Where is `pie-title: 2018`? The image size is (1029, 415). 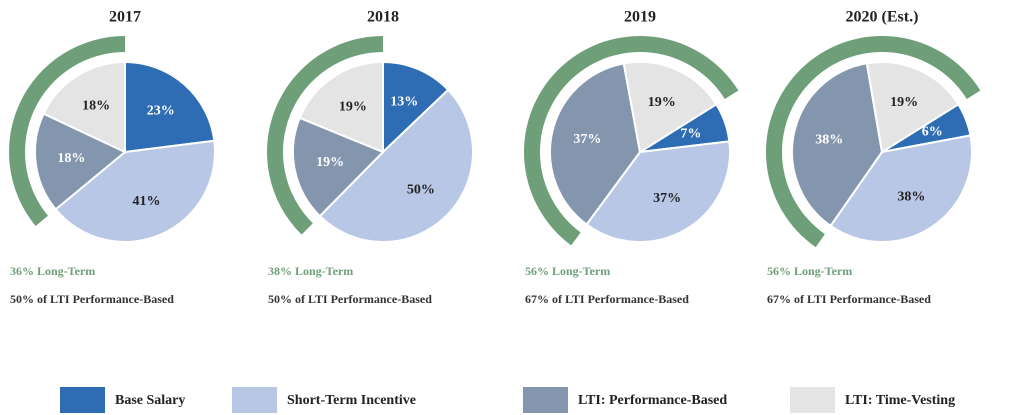
pie-title: 2018 is located at coordinates (383, 17).